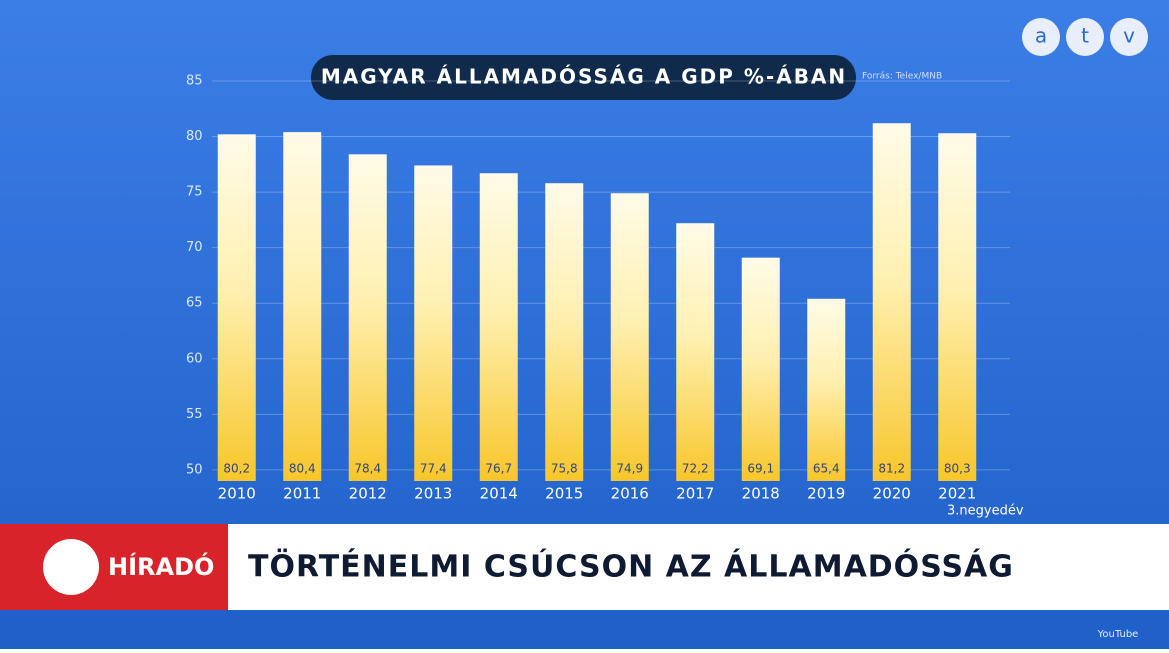  I want to click on value-label: 74,9, so click(629, 469).